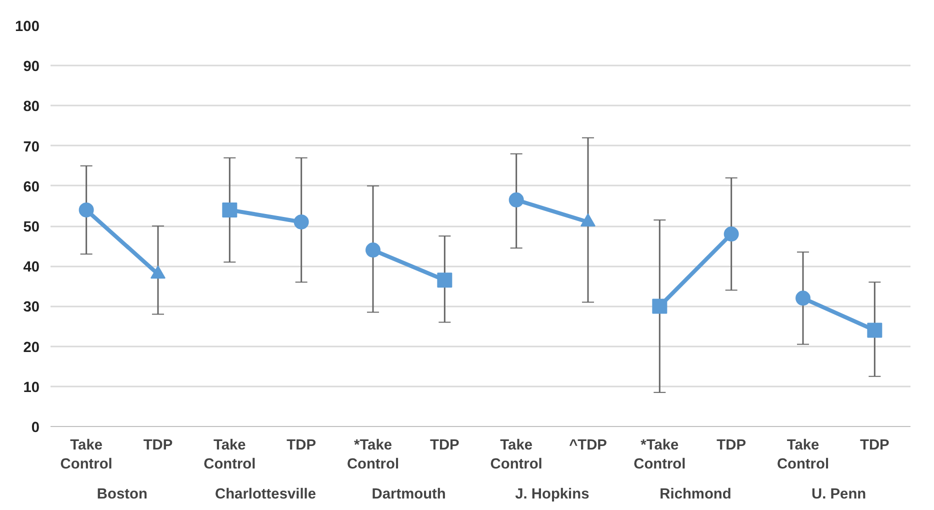 This screenshot has height=510, width=934. Describe the element at coordinates (31, 67) in the screenshot. I see `y-tick-label: 90` at that location.